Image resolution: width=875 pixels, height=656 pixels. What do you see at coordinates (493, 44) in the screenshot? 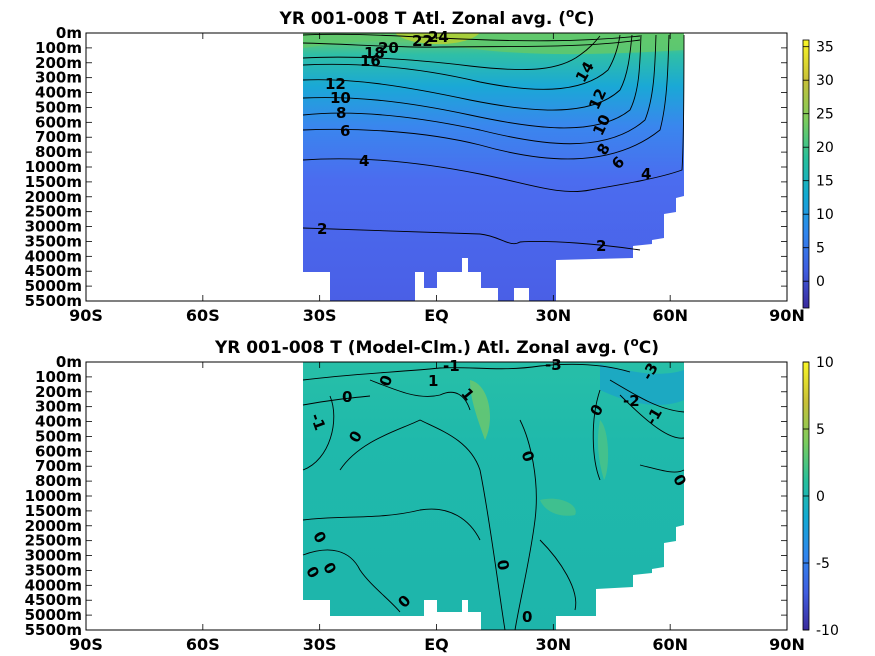
I see `warm-surface-lens` at bounding box center [493, 44].